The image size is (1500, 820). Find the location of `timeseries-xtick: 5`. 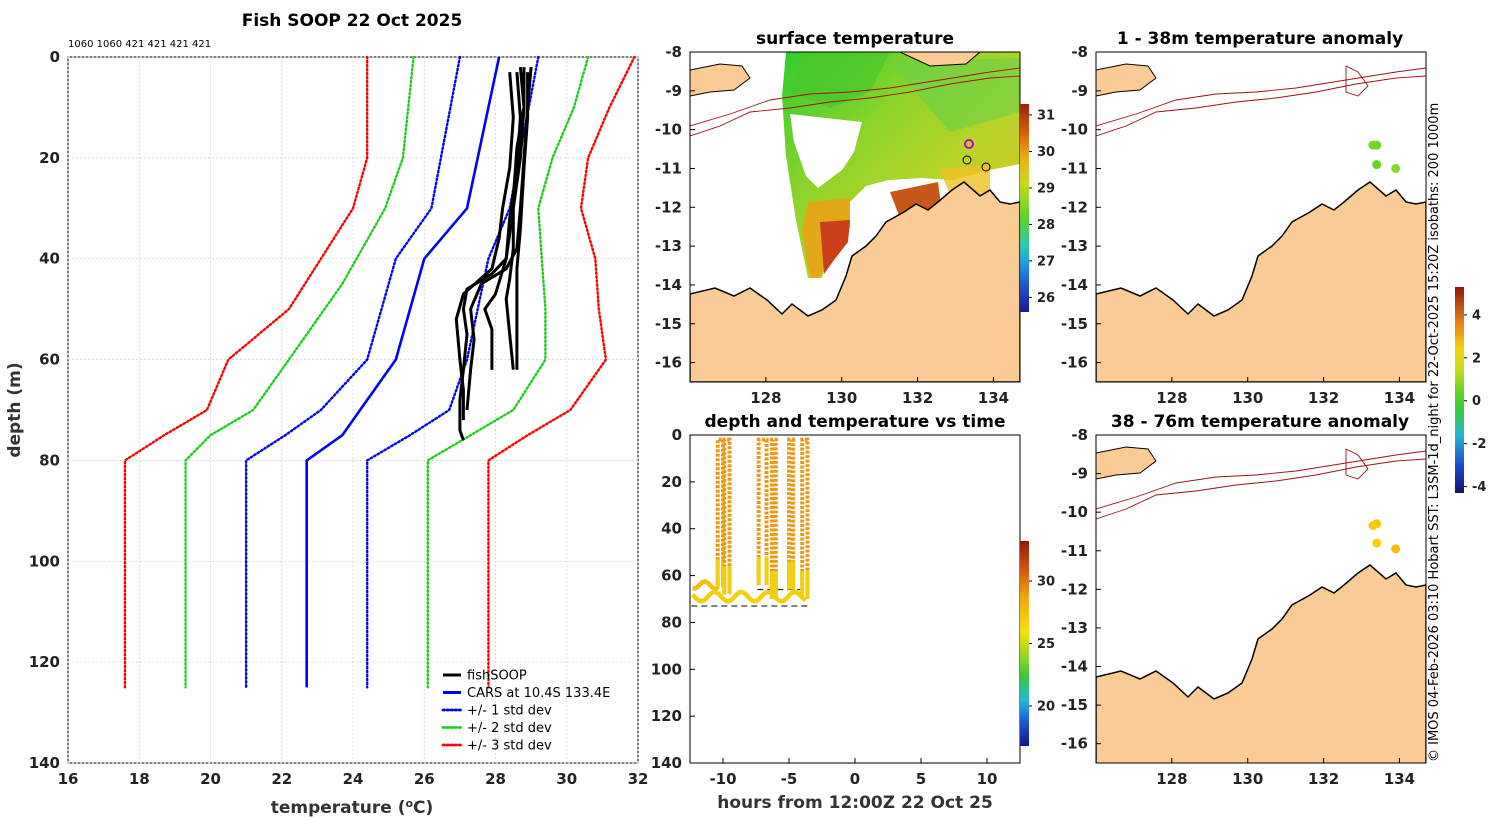

timeseries-xtick: 5 is located at coordinates (921, 779).